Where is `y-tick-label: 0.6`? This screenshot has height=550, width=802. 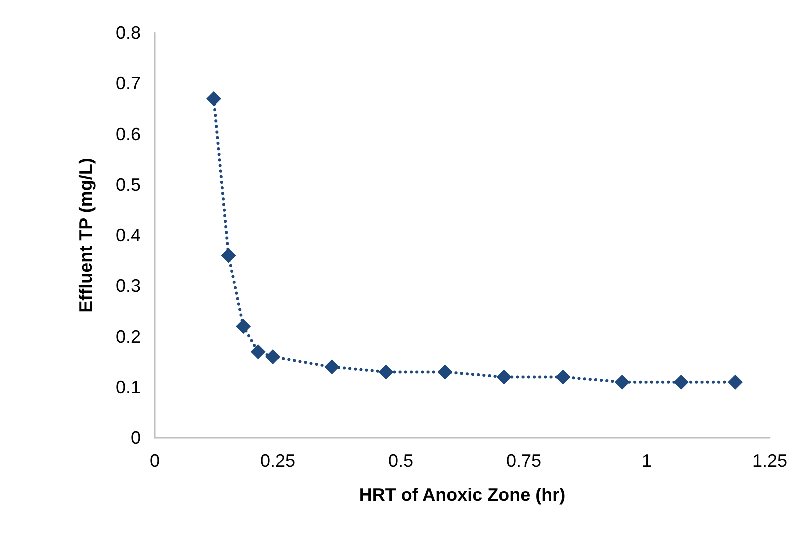 y-tick-label: 0.6 is located at coordinates (128, 134).